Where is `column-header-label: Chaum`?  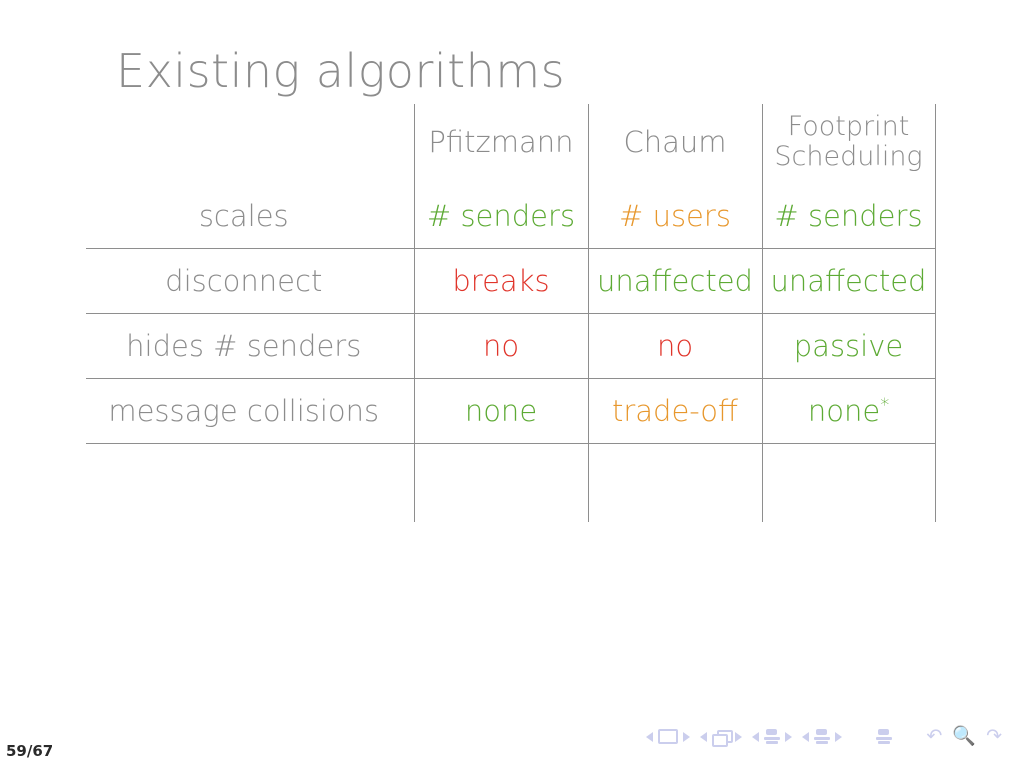 column-header-label: Chaum is located at coordinates (675, 141).